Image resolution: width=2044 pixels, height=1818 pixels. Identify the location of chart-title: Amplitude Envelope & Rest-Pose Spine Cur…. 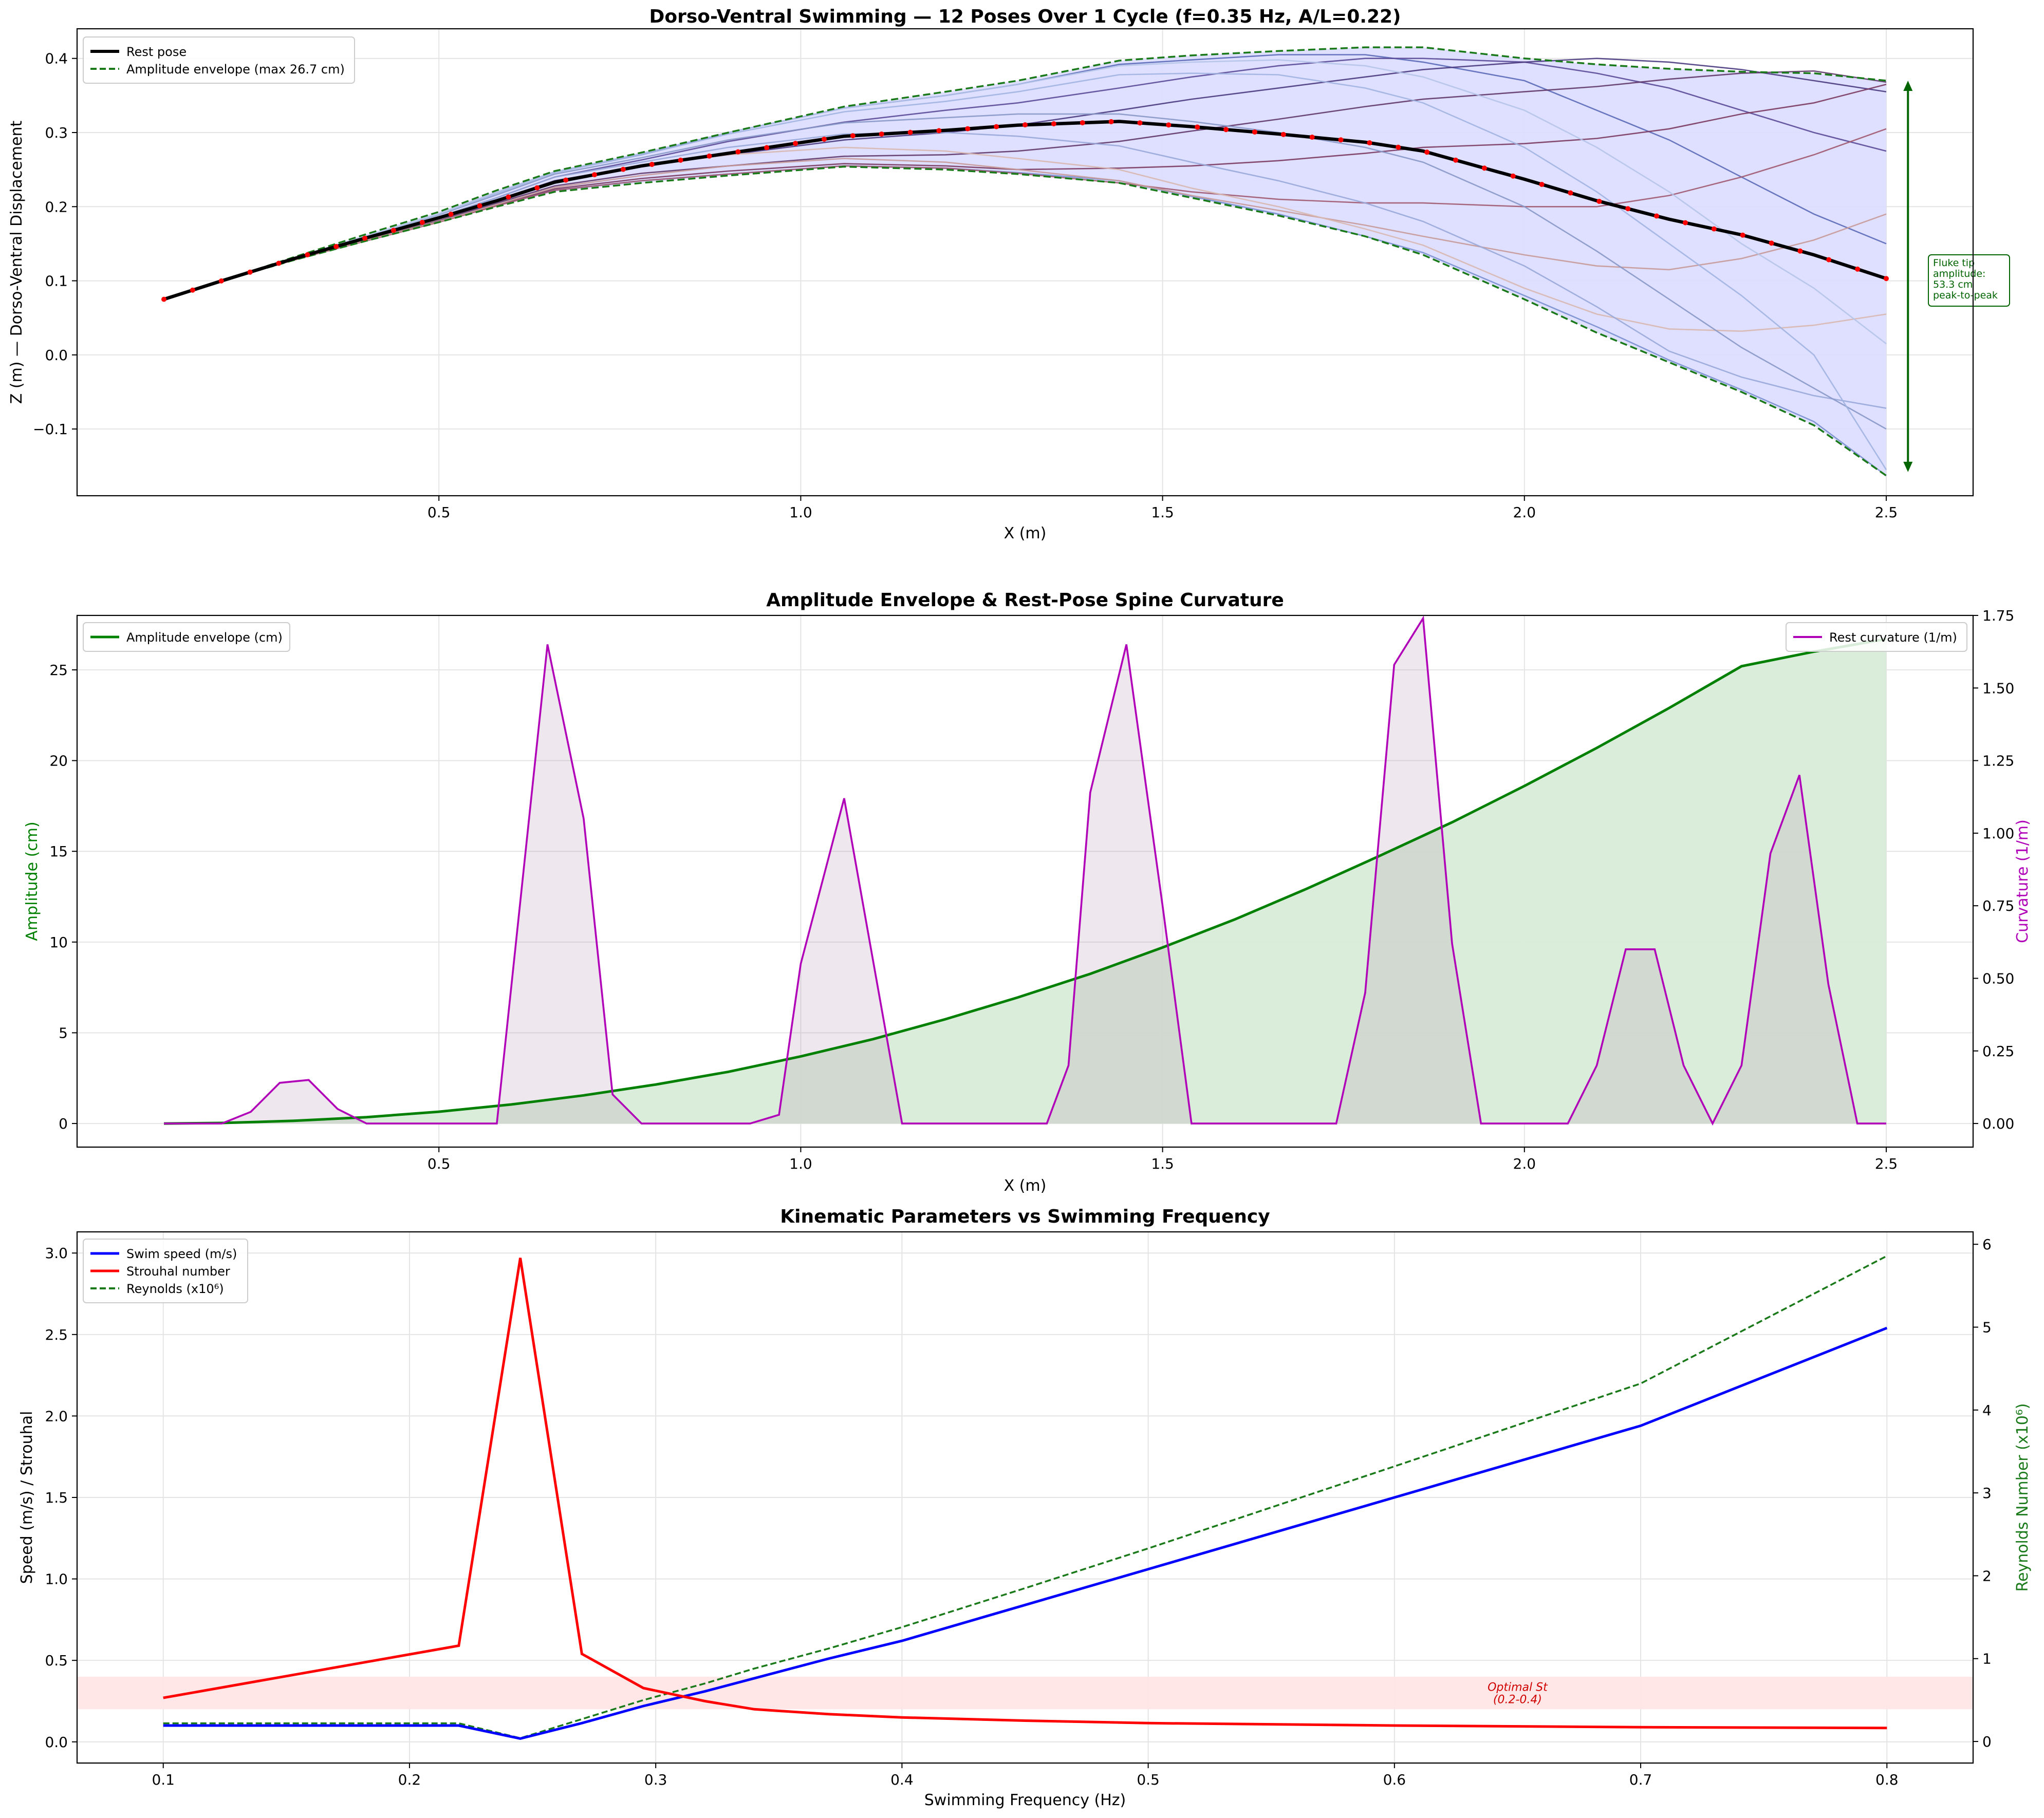
(1025, 600).